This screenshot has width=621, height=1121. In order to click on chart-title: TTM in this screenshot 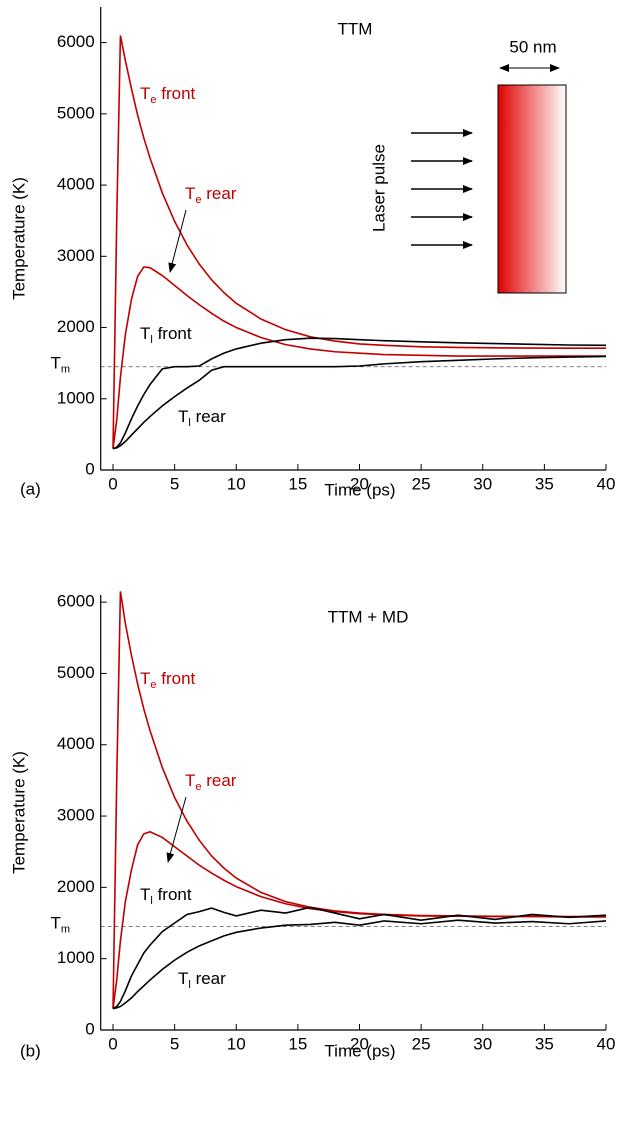, I will do `click(355, 28)`.